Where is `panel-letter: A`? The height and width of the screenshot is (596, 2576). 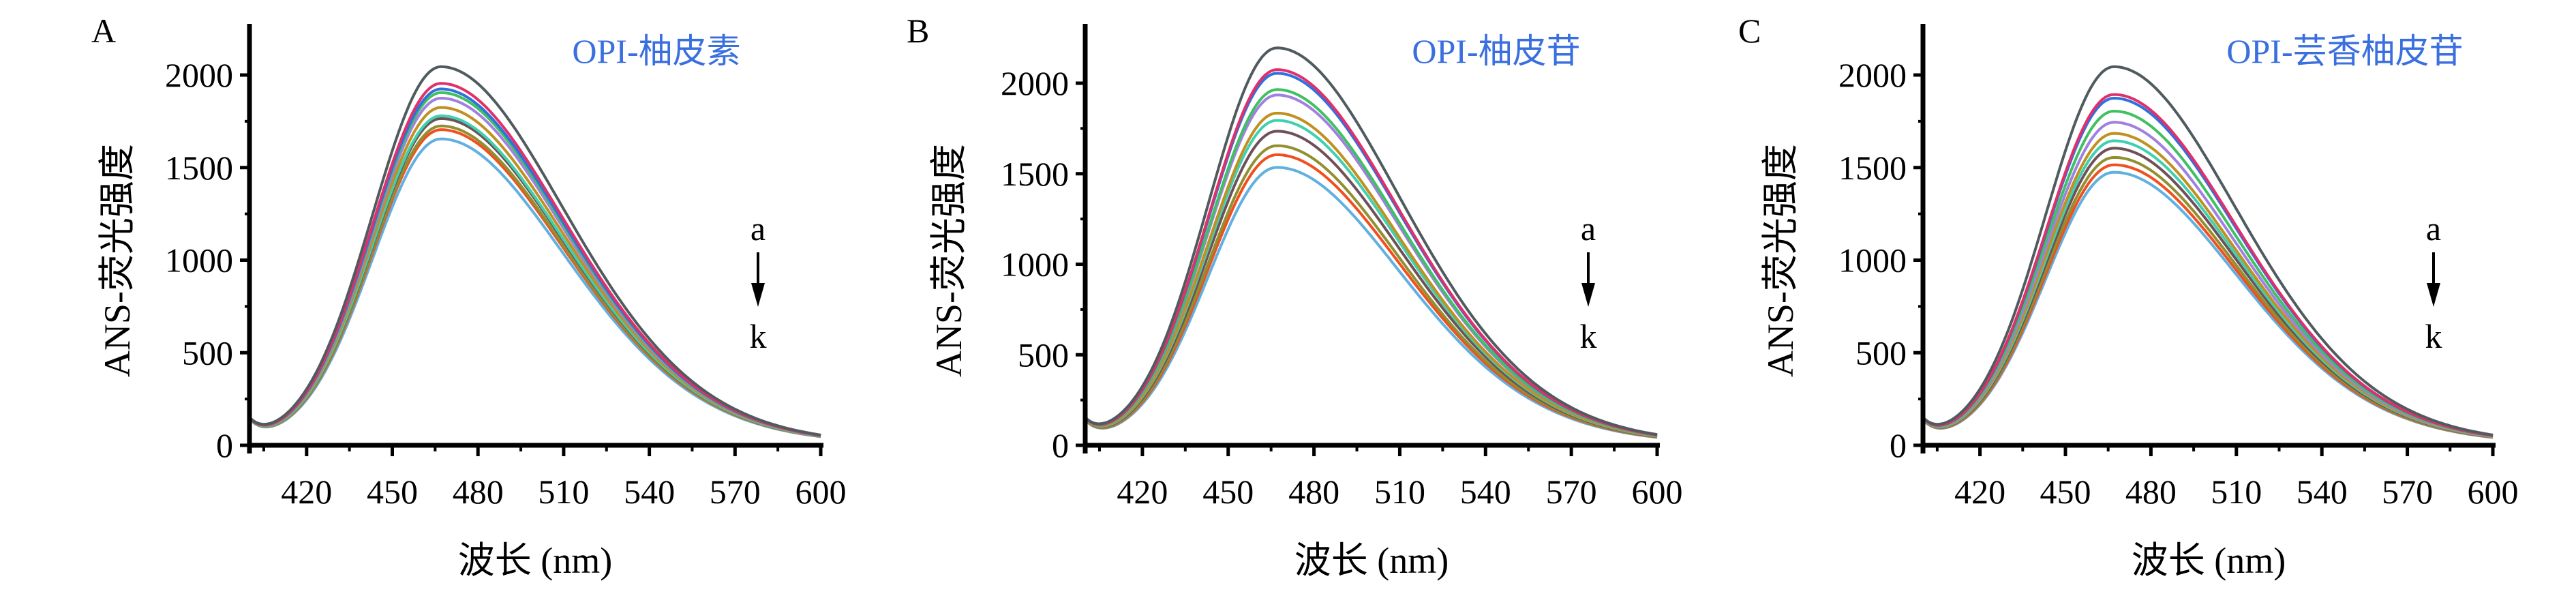
panel-letter: A is located at coordinates (103, 31).